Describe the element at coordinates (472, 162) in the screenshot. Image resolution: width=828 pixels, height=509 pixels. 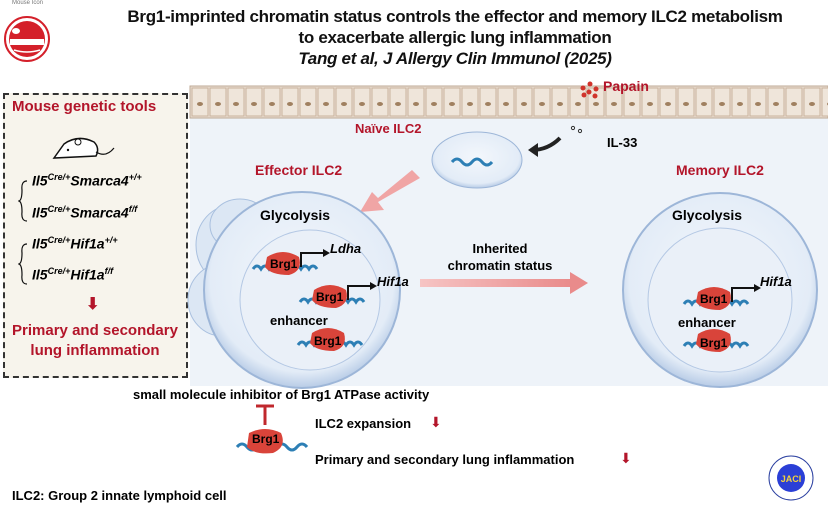
I see `dna-icon` at that location.